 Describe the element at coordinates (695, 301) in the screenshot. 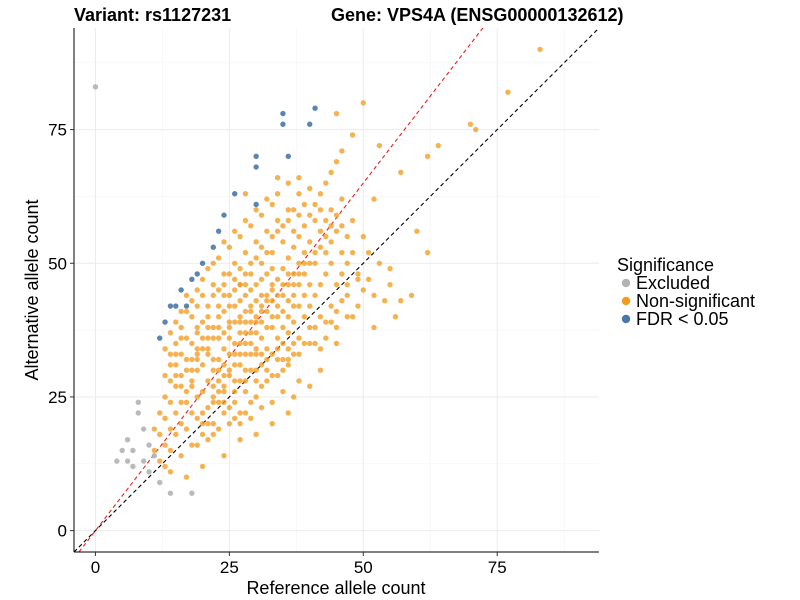

I see `legend-label-non-significant: Non-significant` at that location.